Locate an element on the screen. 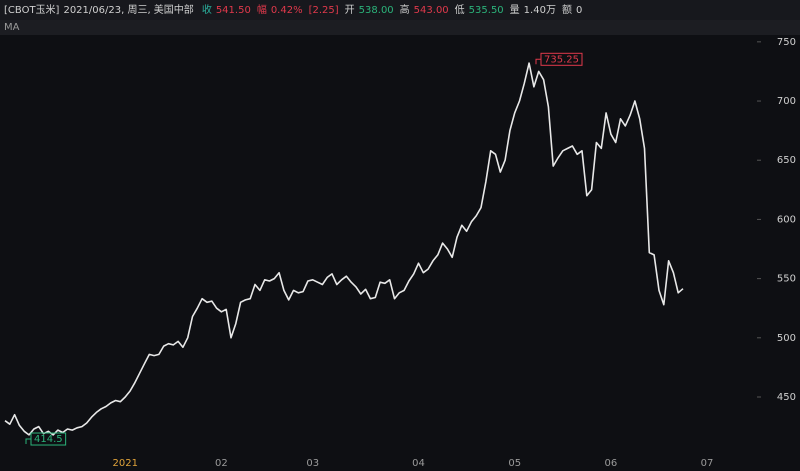 The height and width of the screenshot is (471, 800). annotation-label: 735.25 is located at coordinates (561, 59).